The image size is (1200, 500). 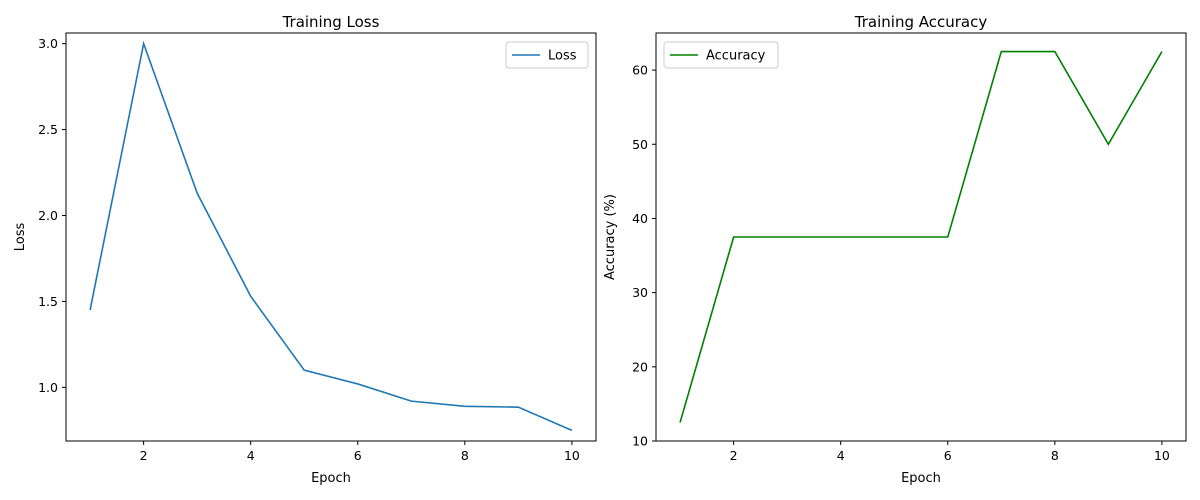 I want to click on loss-chart-title: Training Loss, so click(x=331, y=22).